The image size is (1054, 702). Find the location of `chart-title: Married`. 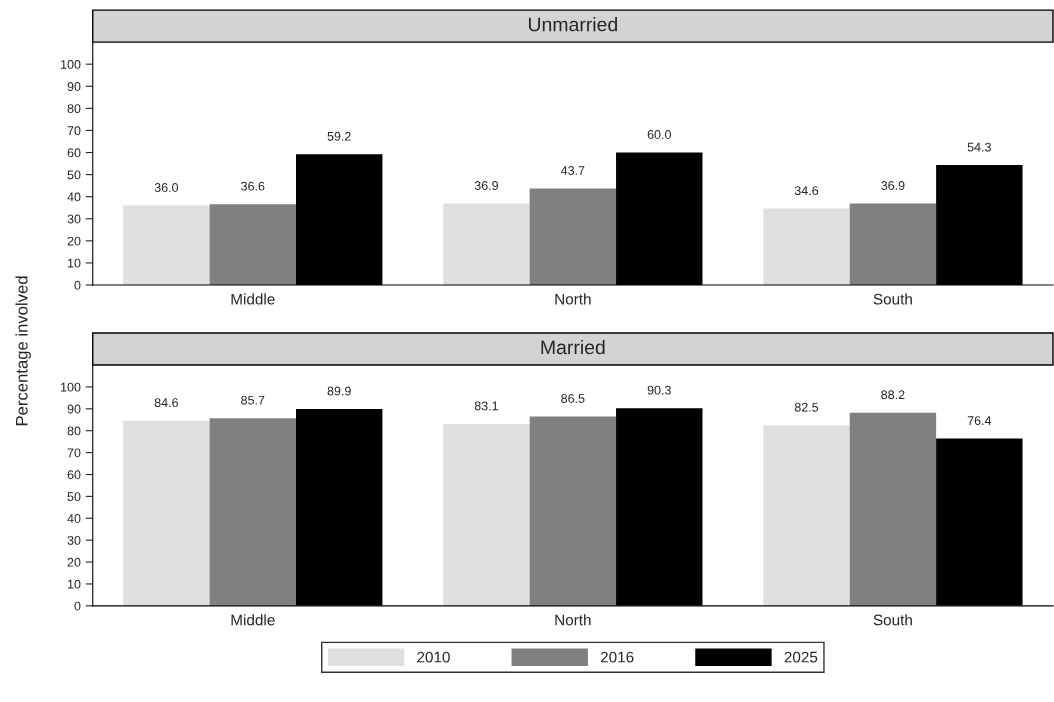

chart-title: Married is located at coordinates (573, 347).